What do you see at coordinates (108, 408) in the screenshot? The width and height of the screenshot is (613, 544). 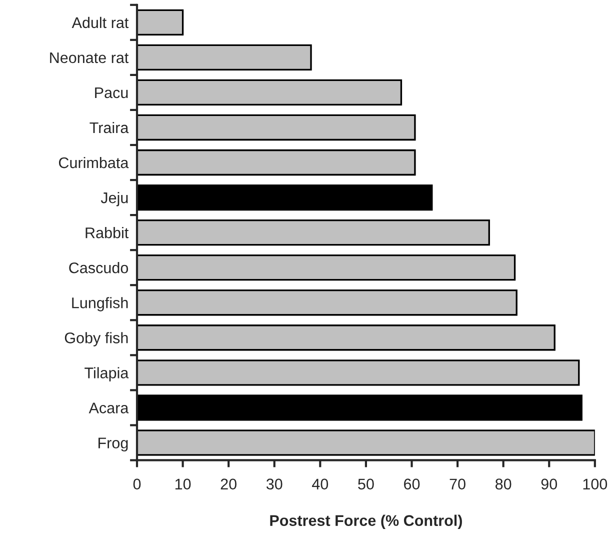 I see `y-tick-label: Acara` at bounding box center [108, 408].